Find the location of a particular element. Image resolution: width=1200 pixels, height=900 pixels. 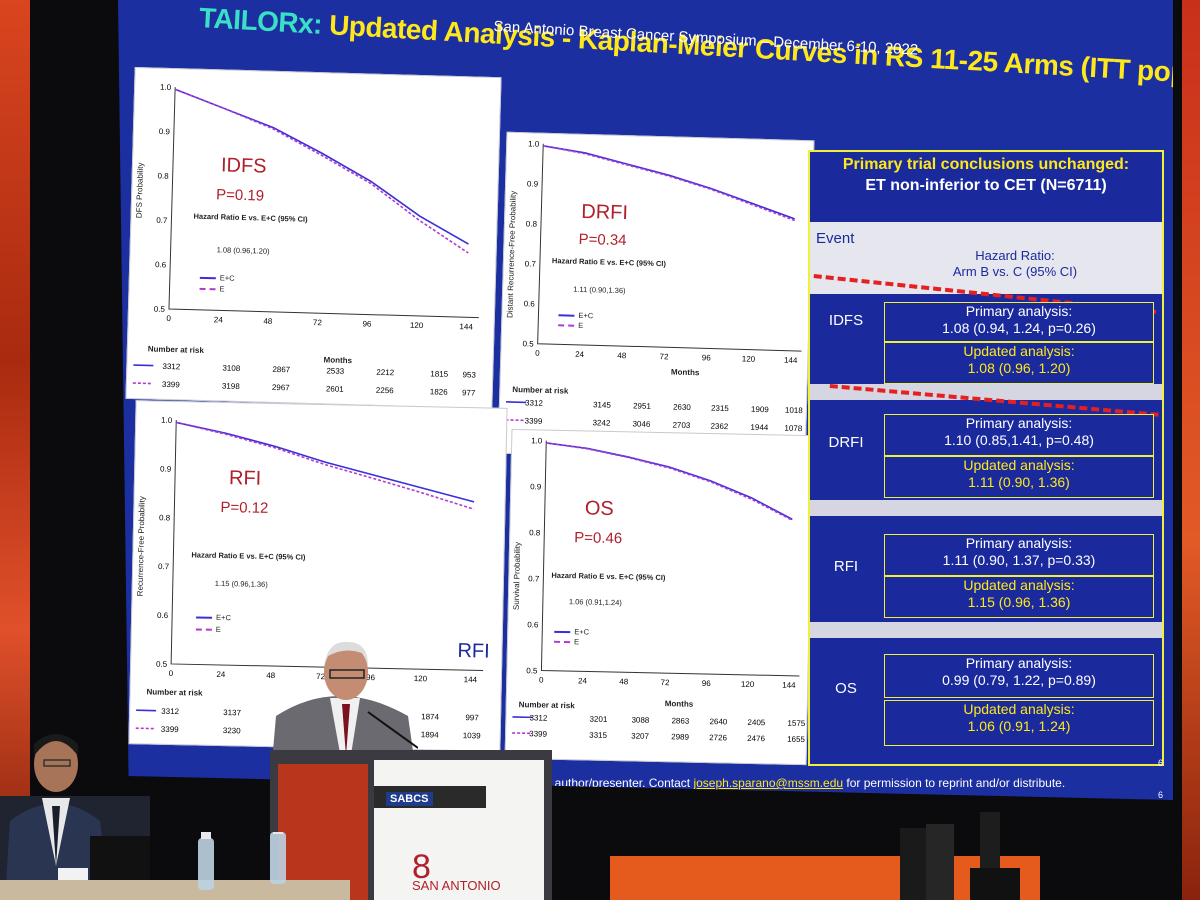

risk-count: 2967 is located at coordinates (281, 388).